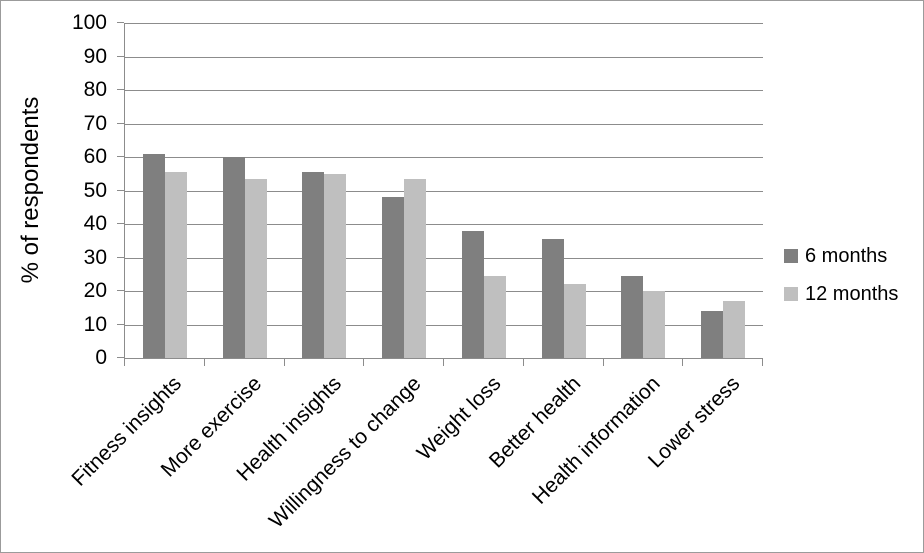  Describe the element at coordinates (95, 223) in the screenshot. I see `y-tick-label: 40` at that location.